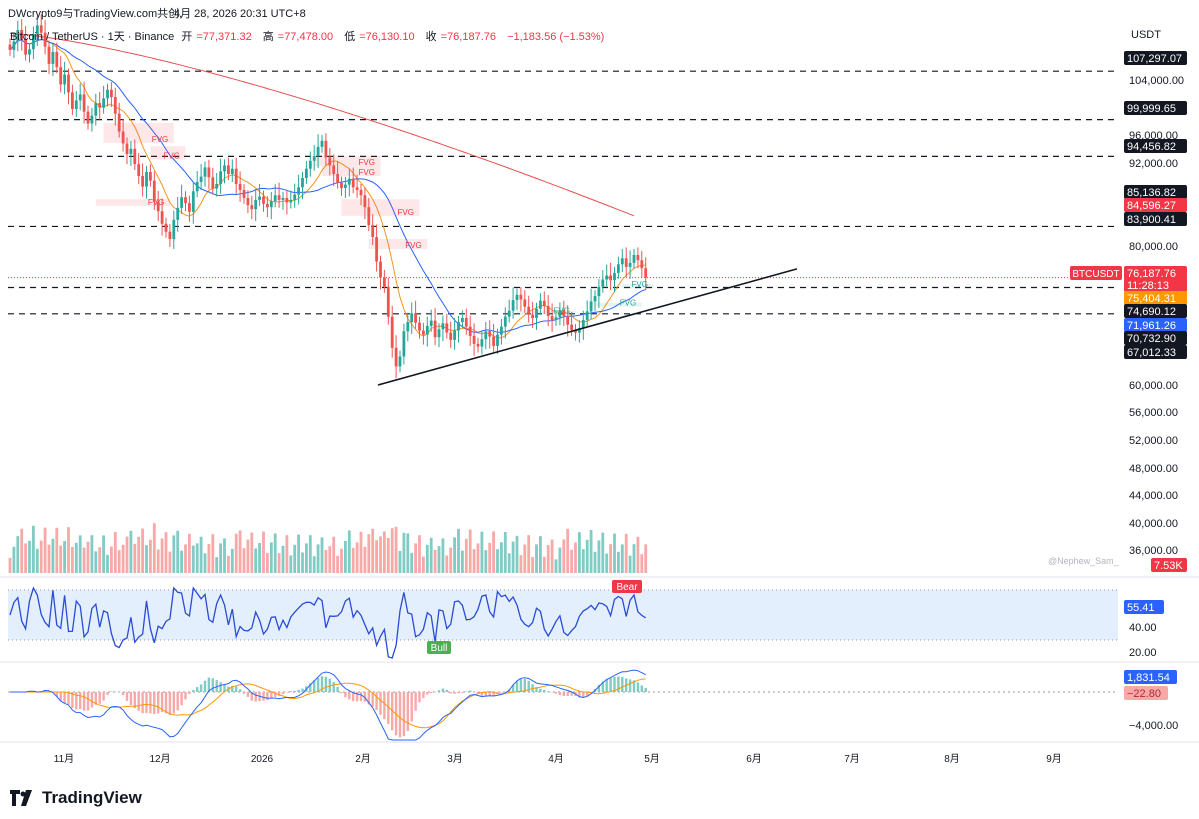 The width and height of the screenshot is (1199, 819). Describe the element at coordinates (76, 798) in the screenshot. I see `tradingview-logo: TradingView` at that location.